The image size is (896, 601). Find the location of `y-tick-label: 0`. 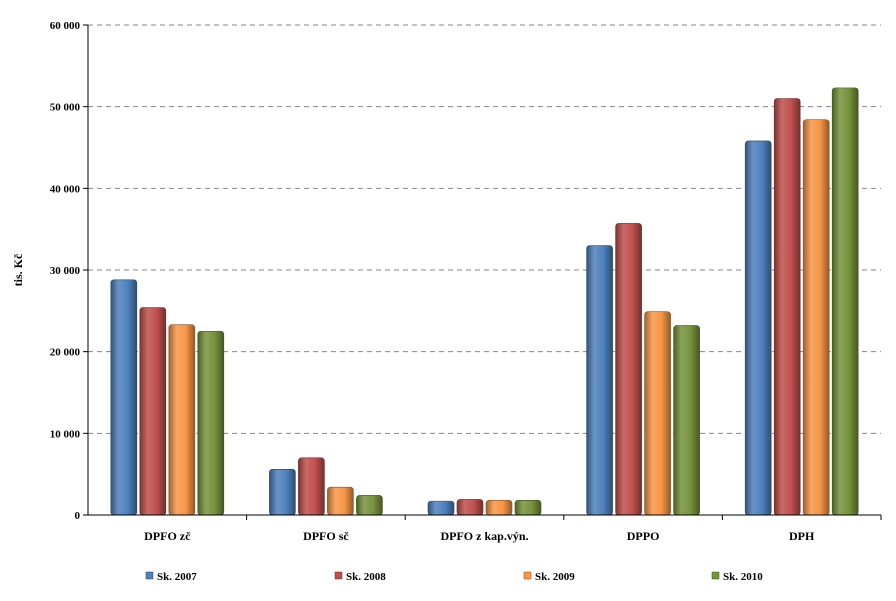

y-tick-label: 0 is located at coordinates (78, 516).